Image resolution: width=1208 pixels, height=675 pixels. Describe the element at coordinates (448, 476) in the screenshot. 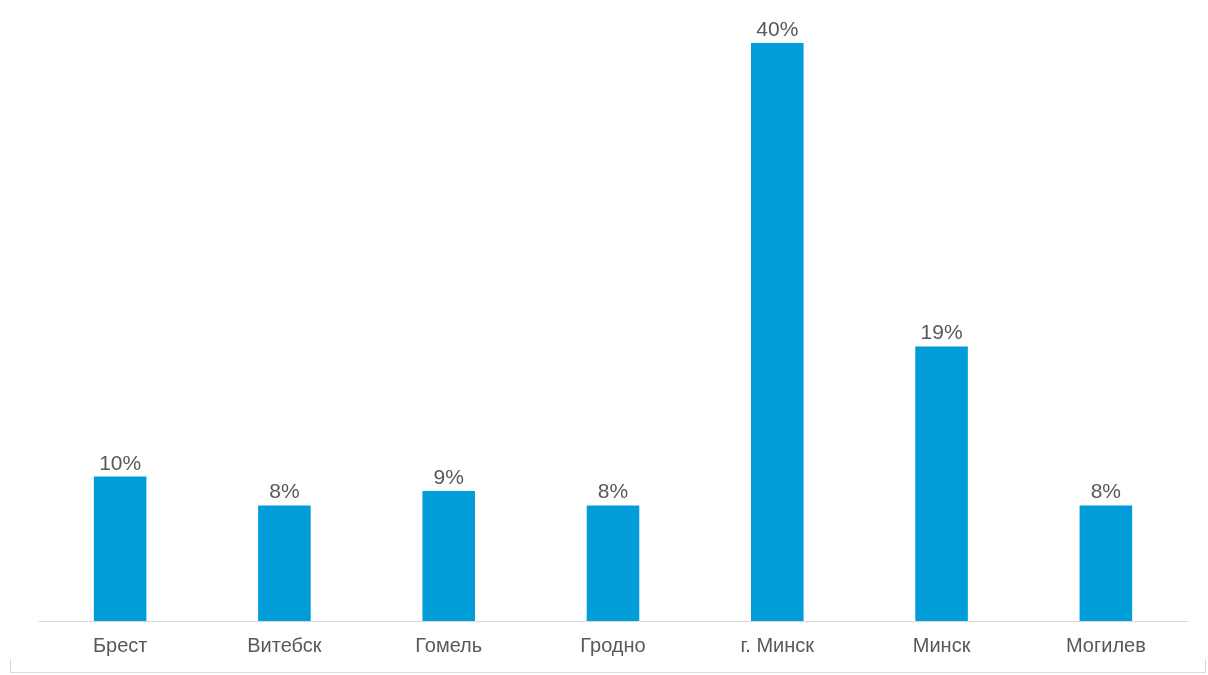

I see `data-label: 9%` at that location.